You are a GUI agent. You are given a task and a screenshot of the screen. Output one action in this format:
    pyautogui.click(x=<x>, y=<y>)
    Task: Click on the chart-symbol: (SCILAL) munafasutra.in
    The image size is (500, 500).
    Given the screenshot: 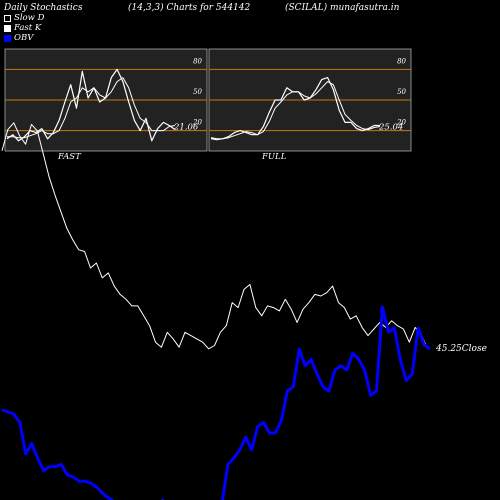 What is the action you would take?
    pyautogui.click(x=342, y=8)
    